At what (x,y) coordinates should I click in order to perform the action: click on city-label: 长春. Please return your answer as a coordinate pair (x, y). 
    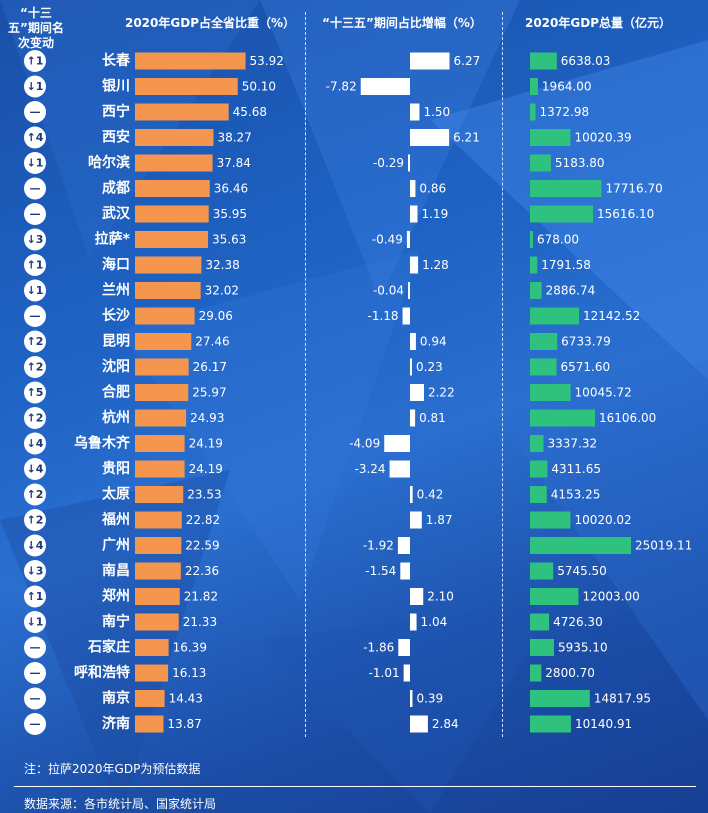
    Looking at the image, I should click on (116, 60).